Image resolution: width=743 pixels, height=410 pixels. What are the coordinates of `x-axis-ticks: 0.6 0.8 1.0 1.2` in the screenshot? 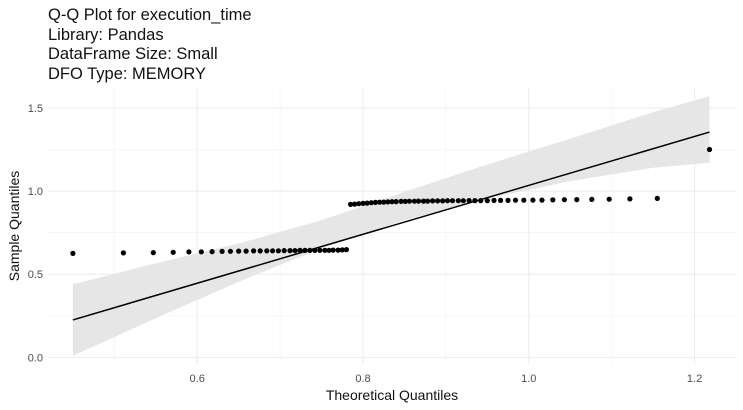 It's located at (446, 379).